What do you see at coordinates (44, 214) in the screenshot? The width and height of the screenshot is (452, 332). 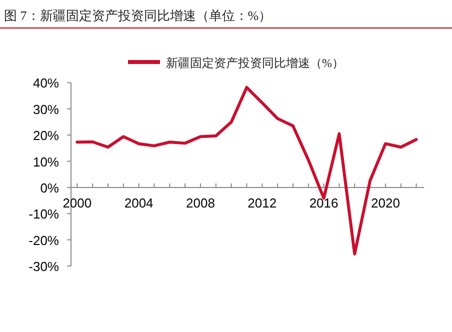 I see `y-tick-label: -10%` at bounding box center [44, 214].